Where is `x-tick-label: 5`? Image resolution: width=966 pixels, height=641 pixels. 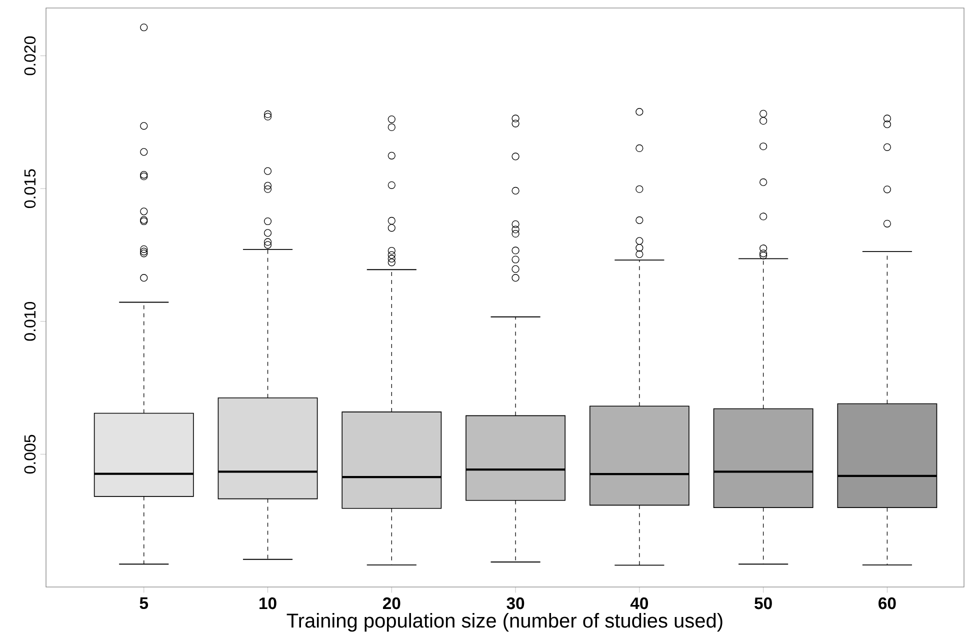
x-tick-label: 5 is located at coordinates (144, 603).